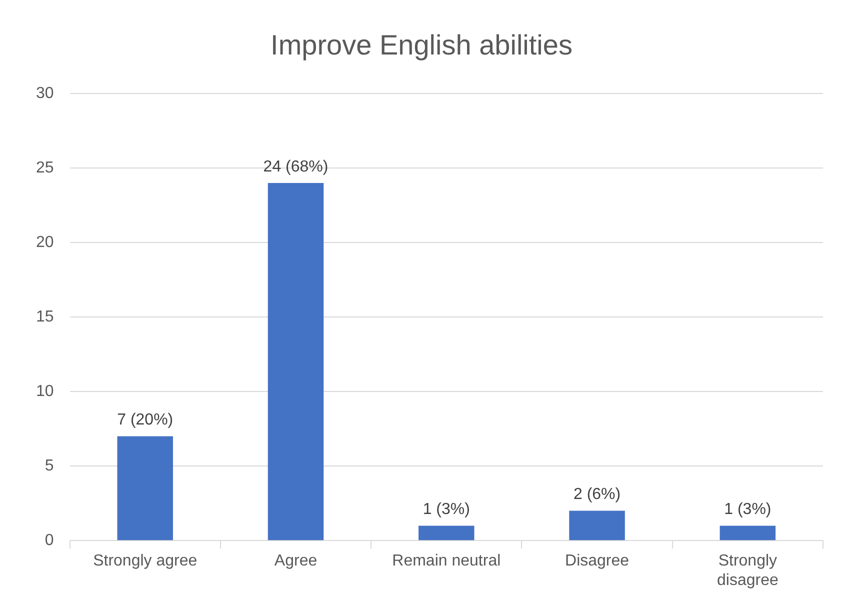  Describe the element at coordinates (597, 495) in the screenshot. I see `data-label: 2 (6%)` at that location.